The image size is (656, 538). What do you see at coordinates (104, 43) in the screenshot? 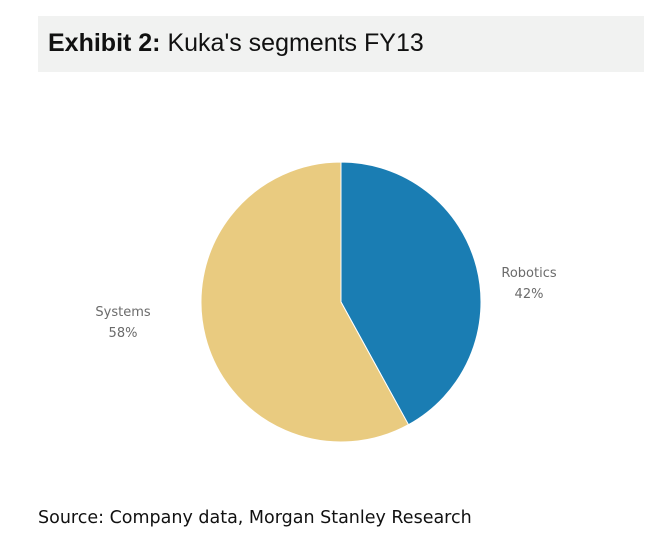
I see `exhibit-label: Exhibit 2:` at bounding box center [104, 43].